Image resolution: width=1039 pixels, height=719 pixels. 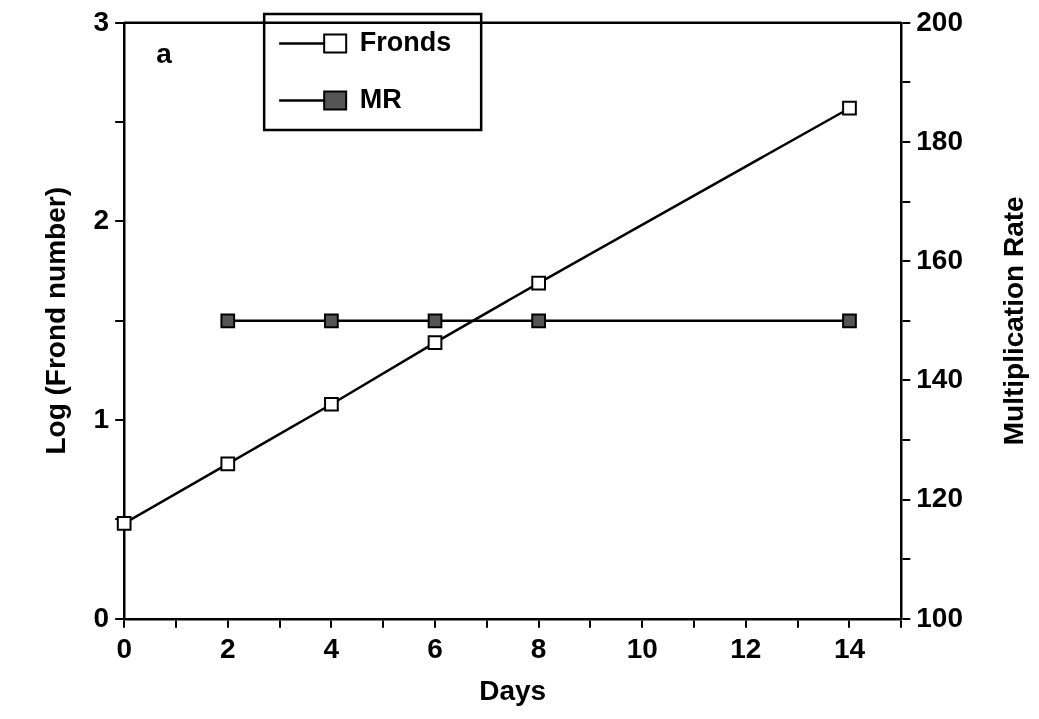 I want to click on y2-tick-label: 180, so click(x=939, y=140).